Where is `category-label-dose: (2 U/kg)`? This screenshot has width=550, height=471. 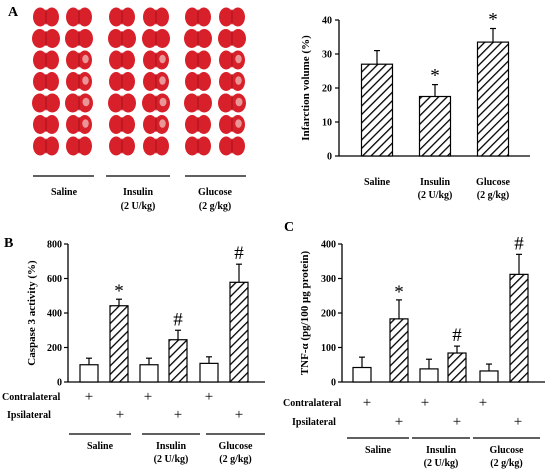 category-label-dose: (2 U/kg) is located at coordinates (435, 195).